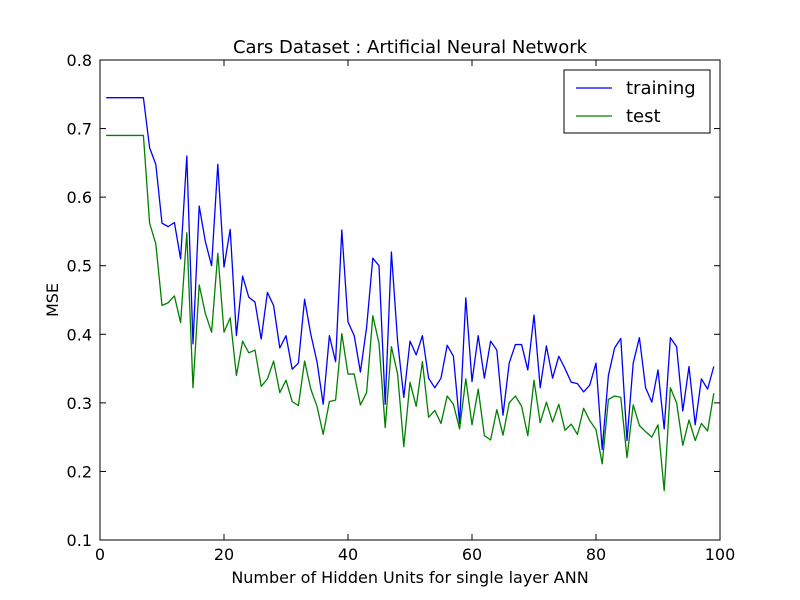 The image size is (800, 600). I want to click on y-tick-label: 0.1, so click(79, 540).